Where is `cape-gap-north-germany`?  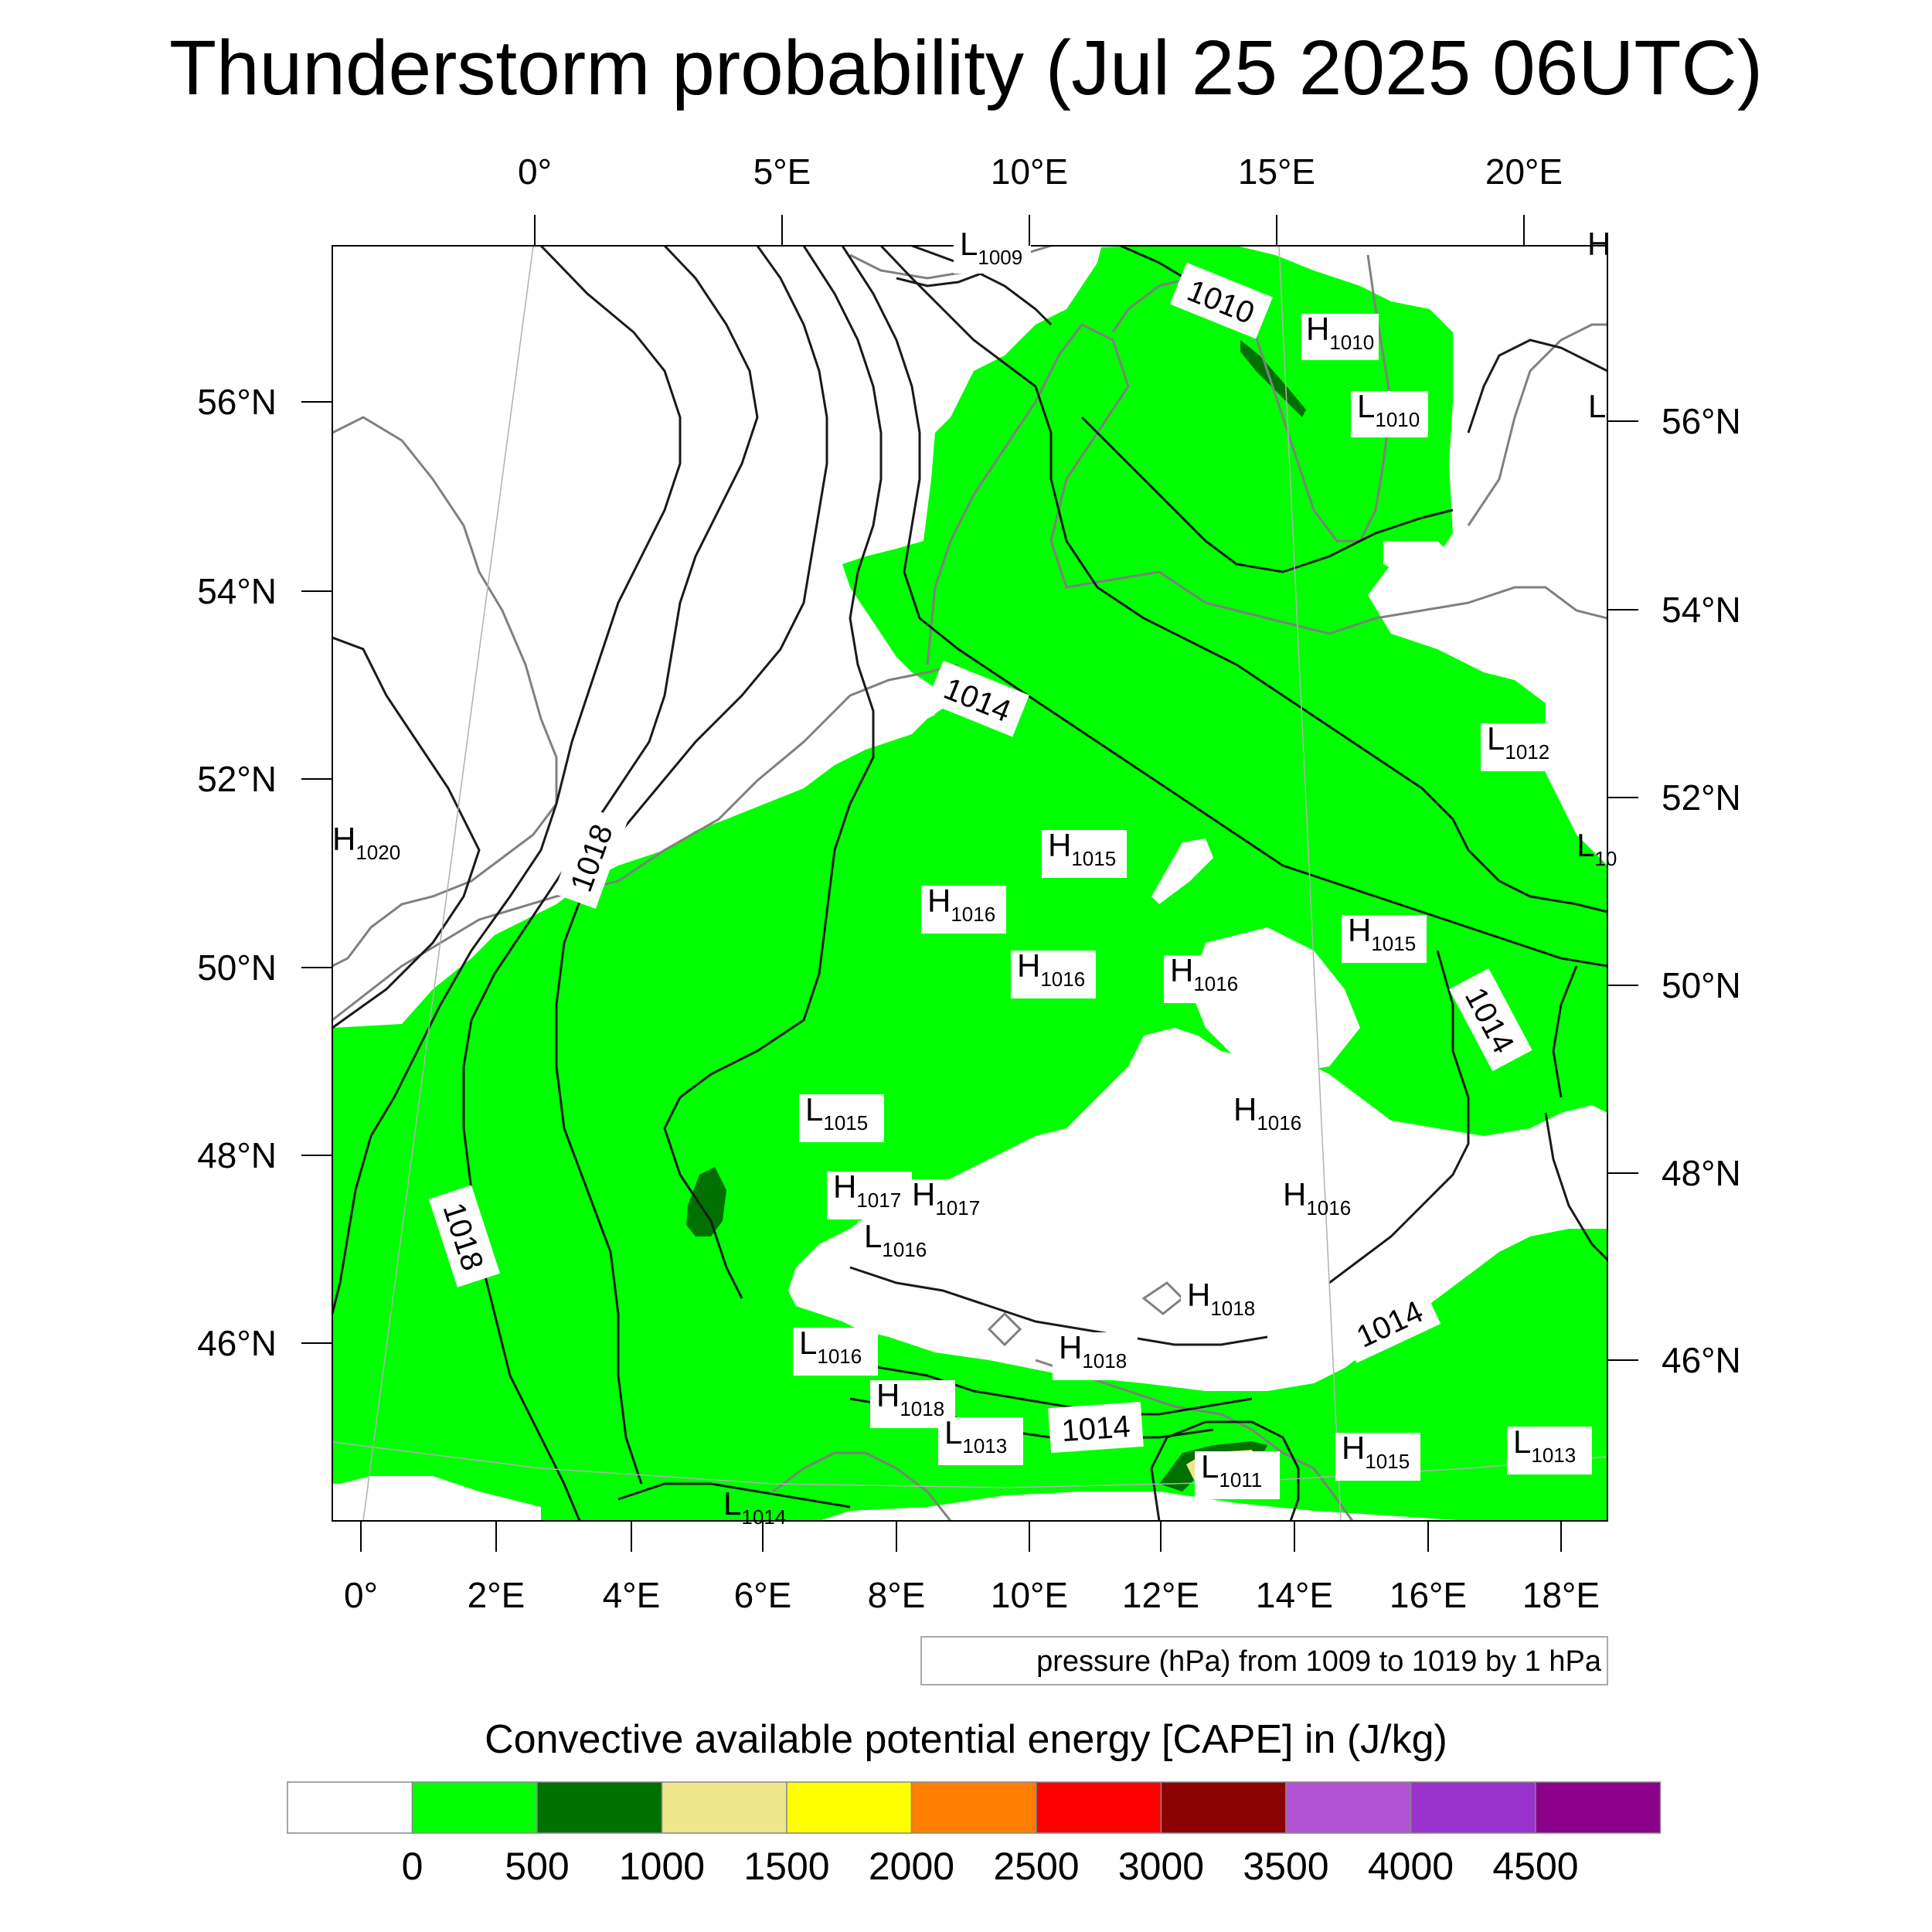 cape-gap-north-germany is located at coordinates (908, 707).